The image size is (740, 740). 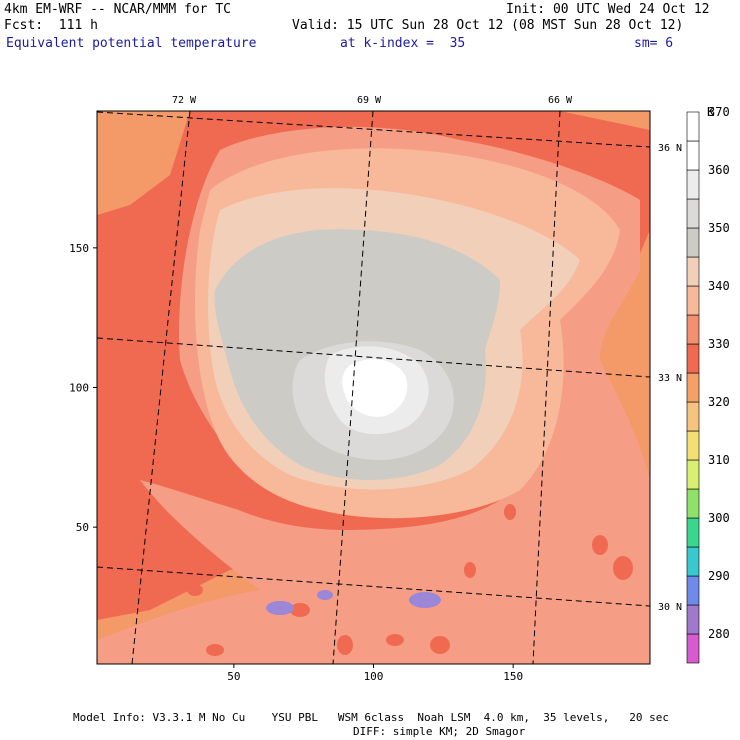 What do you see at coordinates (403, 43) in the screenshot?
I see `k-index: at k-index = 35` at bounding box center [403, 43].